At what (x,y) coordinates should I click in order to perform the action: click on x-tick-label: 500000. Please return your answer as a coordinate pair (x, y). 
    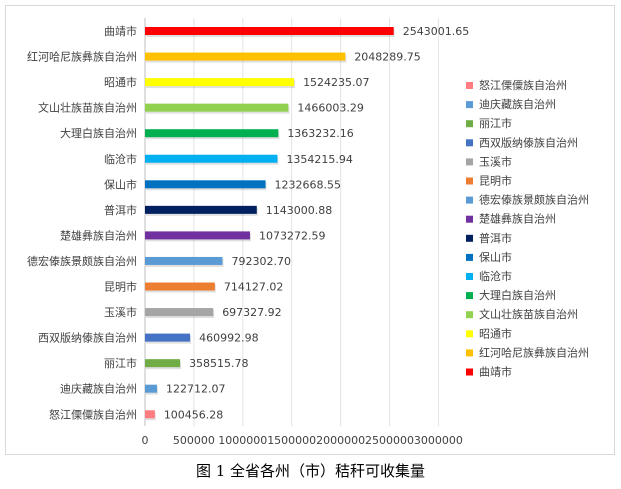
    Looking at the image, I should click on (194, 440).